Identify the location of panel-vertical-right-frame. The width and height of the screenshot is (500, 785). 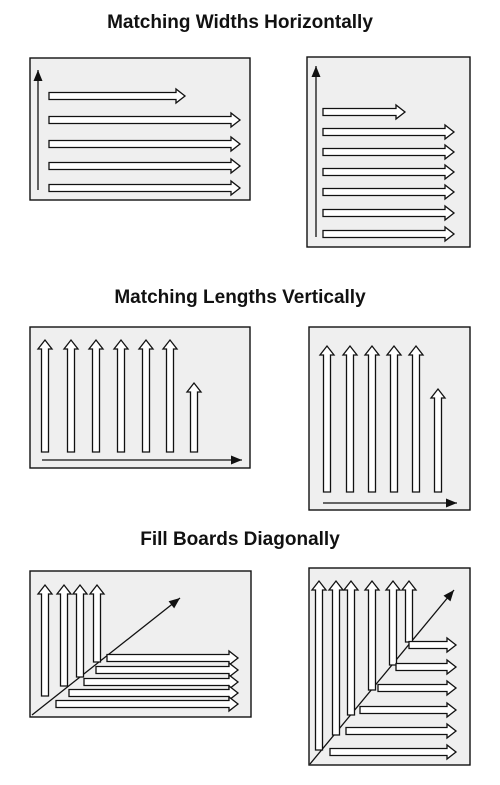
(389, 418).